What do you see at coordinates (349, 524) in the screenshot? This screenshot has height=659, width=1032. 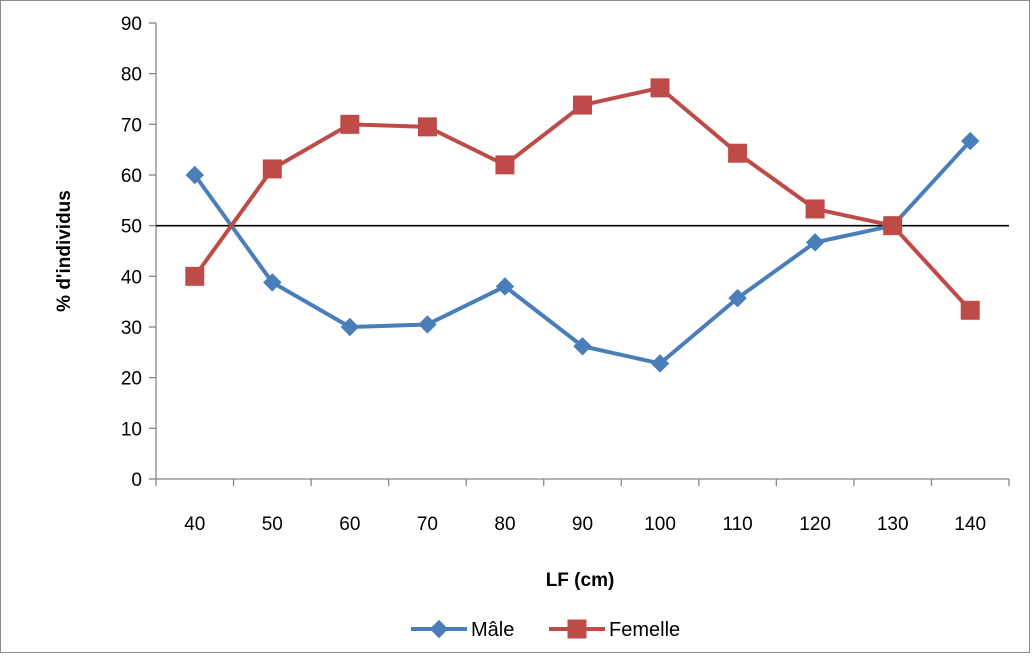 I see `x-tick-label: 60` at bounding box center [349, 524].